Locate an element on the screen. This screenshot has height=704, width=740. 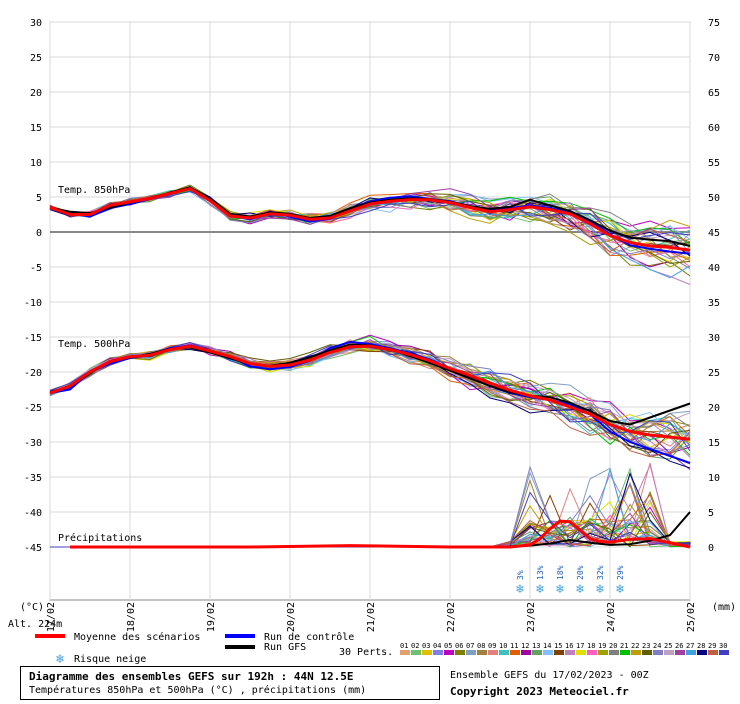
precip-pert-line is located at coordinates (370, 520).